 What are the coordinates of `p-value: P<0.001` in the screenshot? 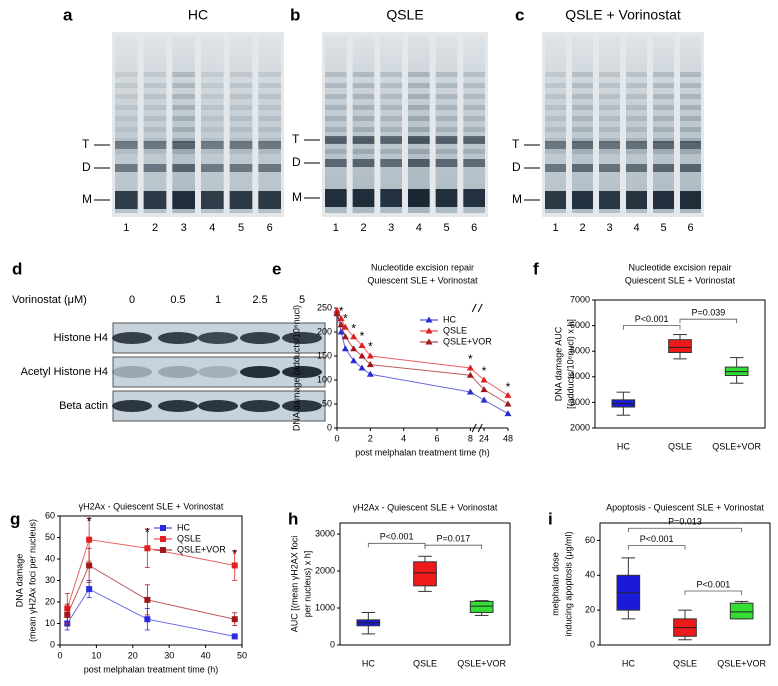 It's located at (657, 539).